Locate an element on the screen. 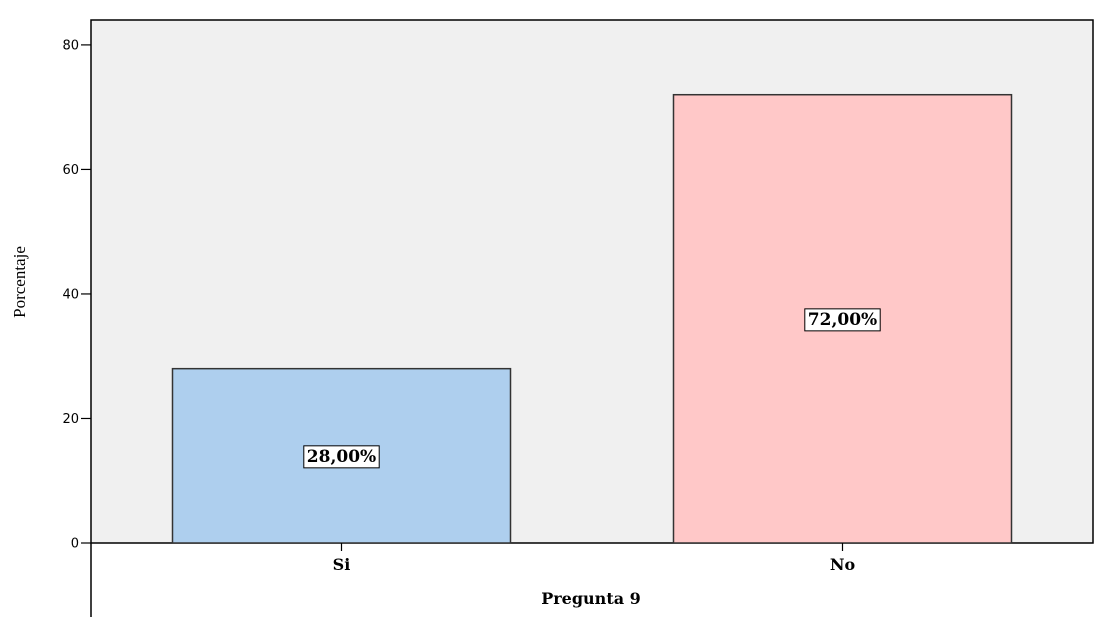 Image resolution: width=1097 pixels, height=622 pixels. data-label-text: 28,00% is located at coordinates (341, 457).